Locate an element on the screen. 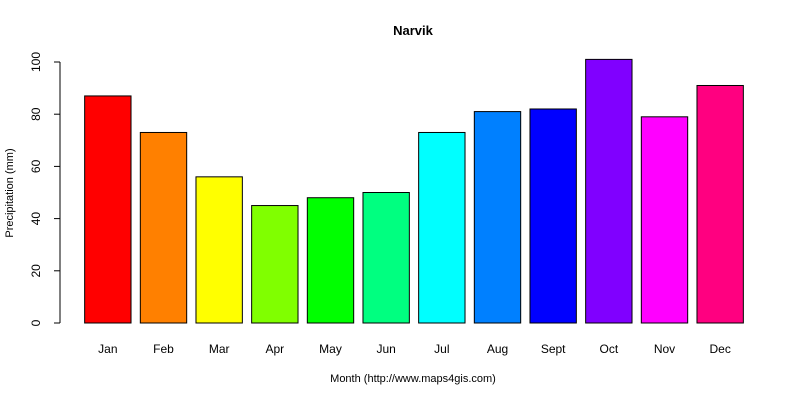 The height and width of the screenshot is (400, 800). x-tick-label: Jun is located at coordinates (385, 349).